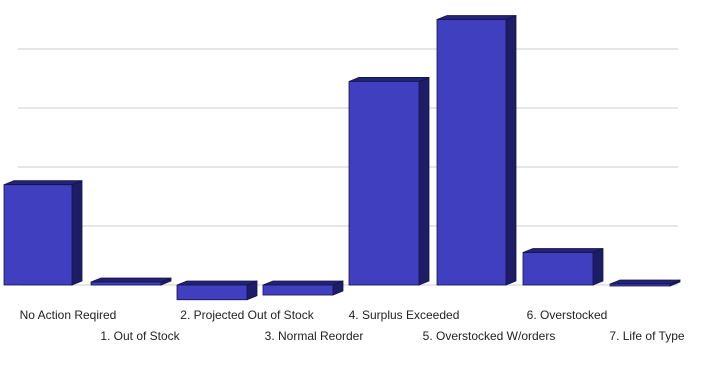  I want to click on category-label-2: 2. Projected Out of Stock, so click(247, 315).